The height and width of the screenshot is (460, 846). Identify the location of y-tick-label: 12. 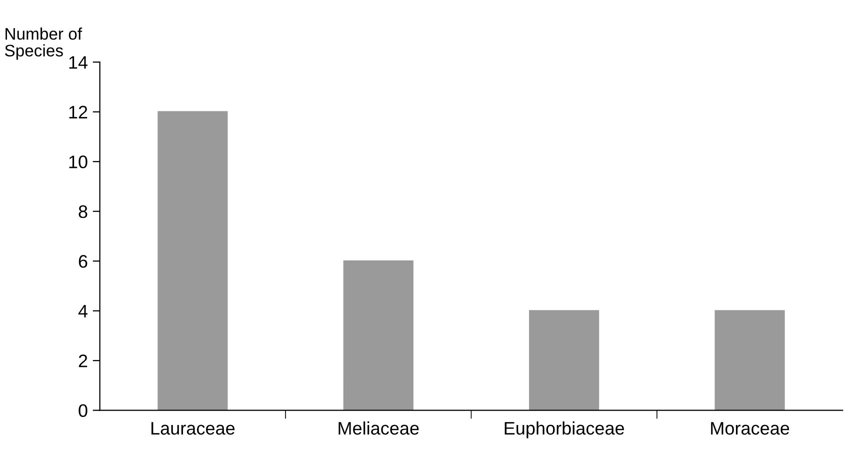
(78, 112).